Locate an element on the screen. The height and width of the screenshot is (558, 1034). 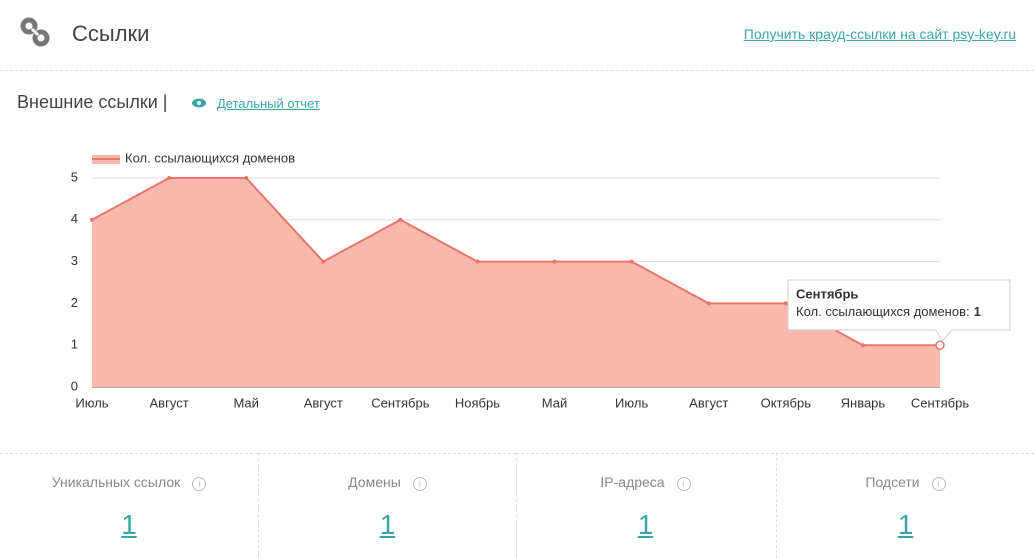
divider is located at coordinates (517, 70).